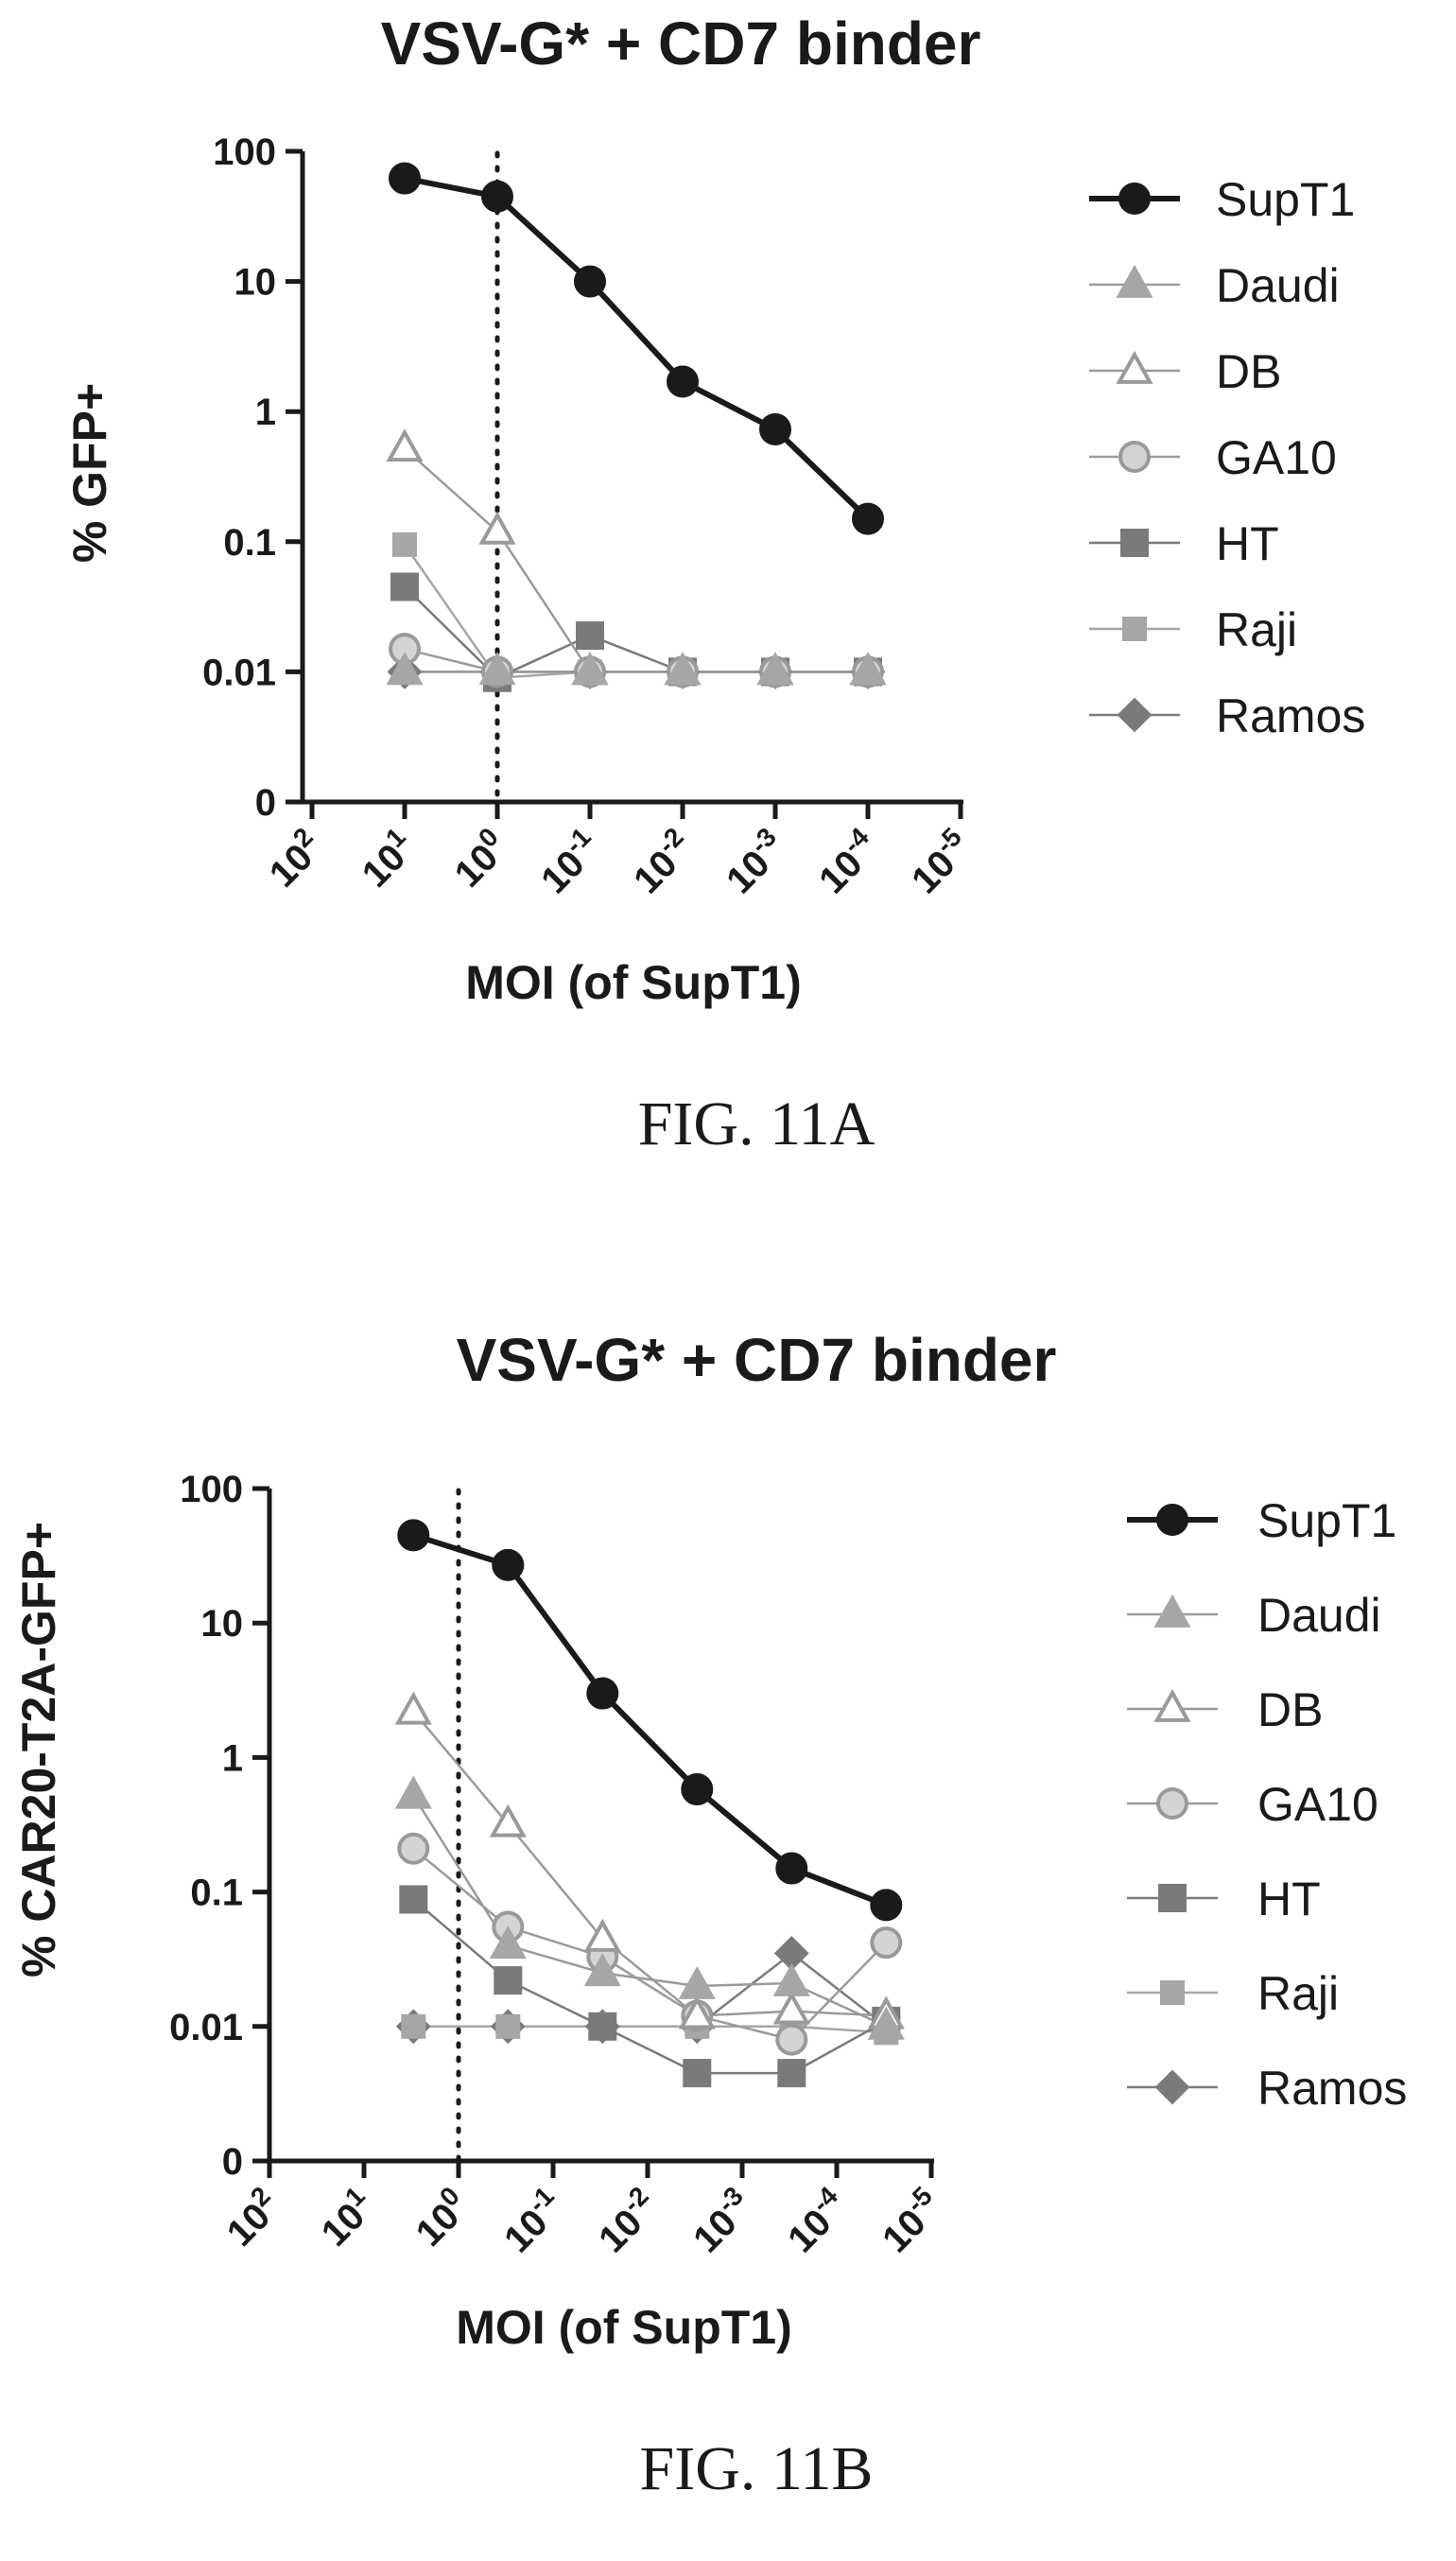 This screenshot has height=2561, width=1456. I want to click on y-axis-label: % CAR20-T2A-GFP+, so click(38, 1749).